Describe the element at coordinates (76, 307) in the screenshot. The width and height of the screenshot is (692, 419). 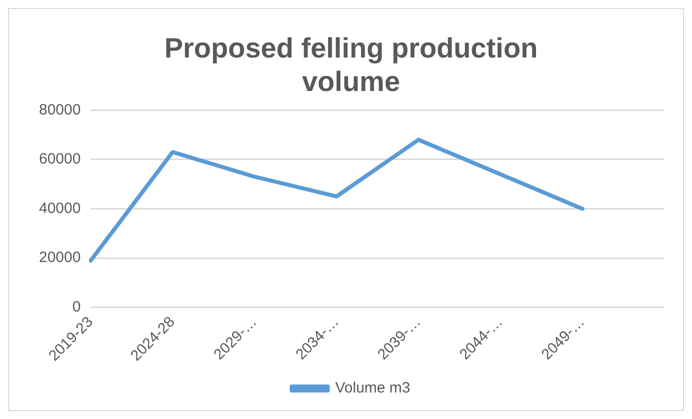
I see `y-tick-label: 0` at that location.